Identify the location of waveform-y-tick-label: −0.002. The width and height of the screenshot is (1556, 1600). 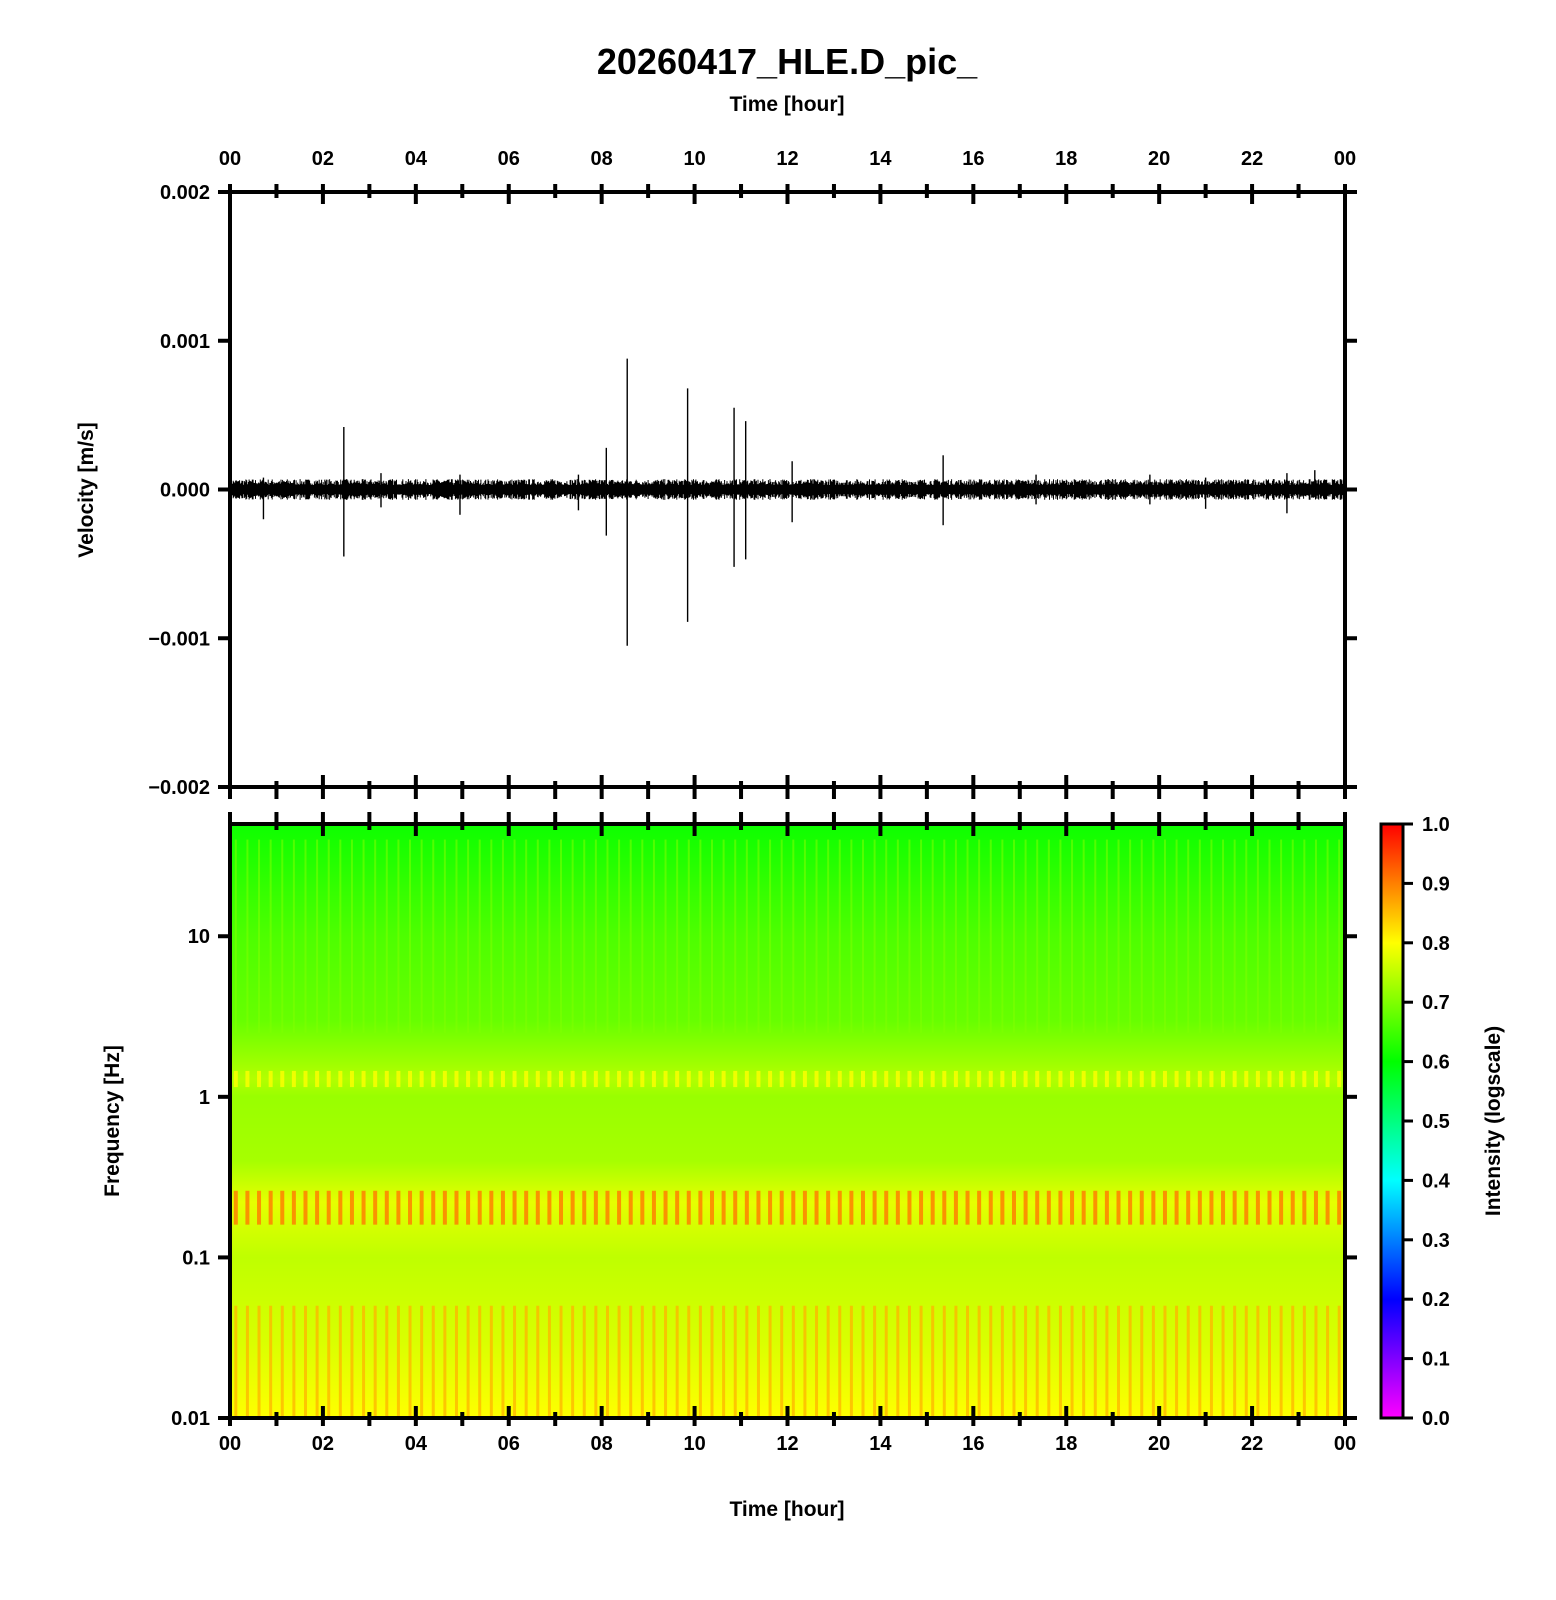
(179, 788).